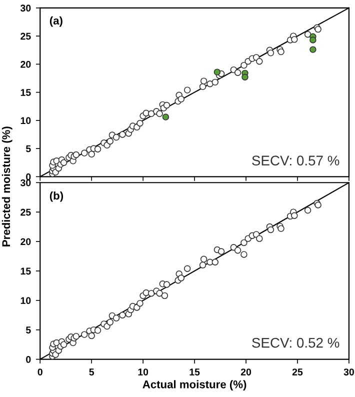 This screenshot has width=355, height=397. Describe the element at coordinates (143, 372) in the screenshot. I see `x-tick-label: 10` at that location.